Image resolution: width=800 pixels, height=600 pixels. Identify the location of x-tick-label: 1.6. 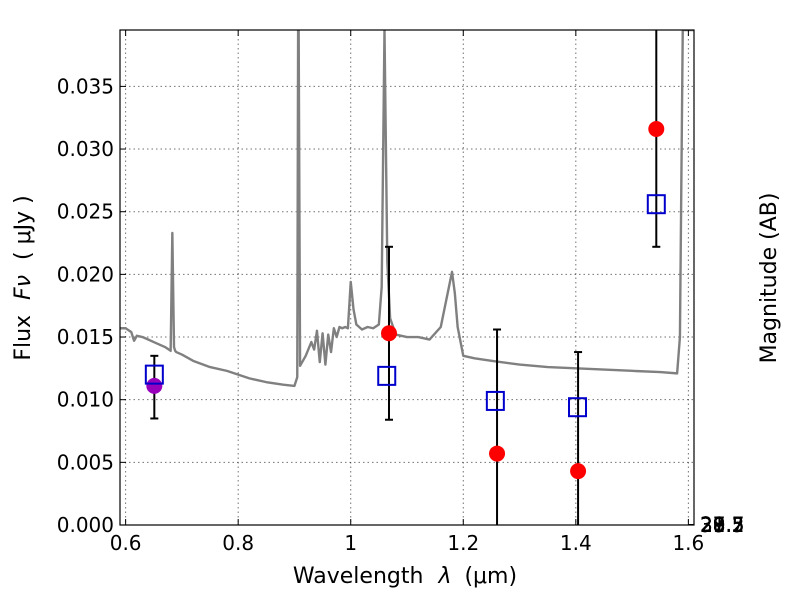
(688, 543).